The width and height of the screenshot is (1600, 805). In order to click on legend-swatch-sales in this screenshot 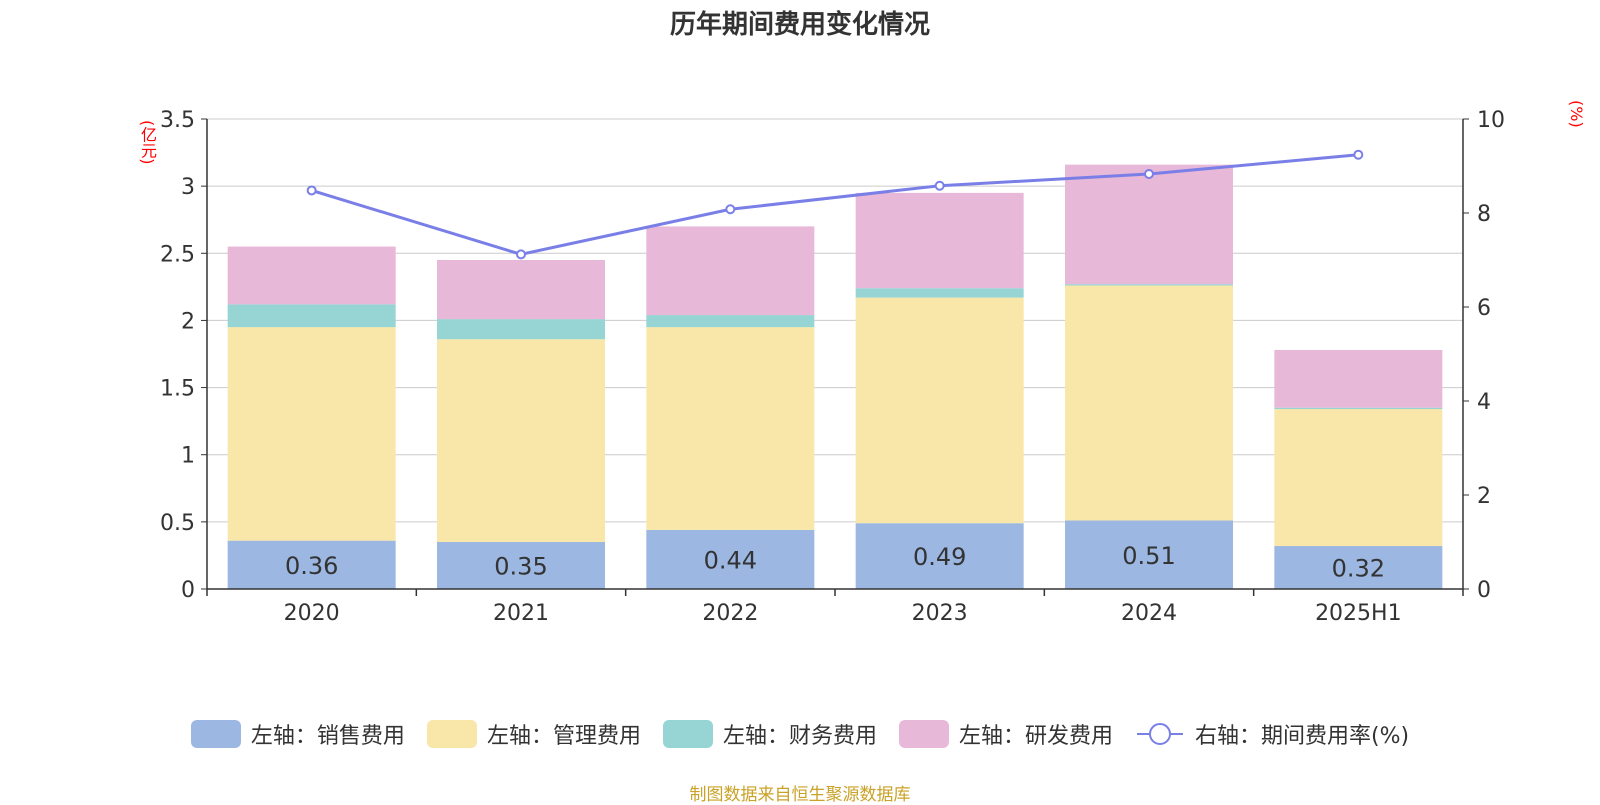, I will do `click(215, 734)`.